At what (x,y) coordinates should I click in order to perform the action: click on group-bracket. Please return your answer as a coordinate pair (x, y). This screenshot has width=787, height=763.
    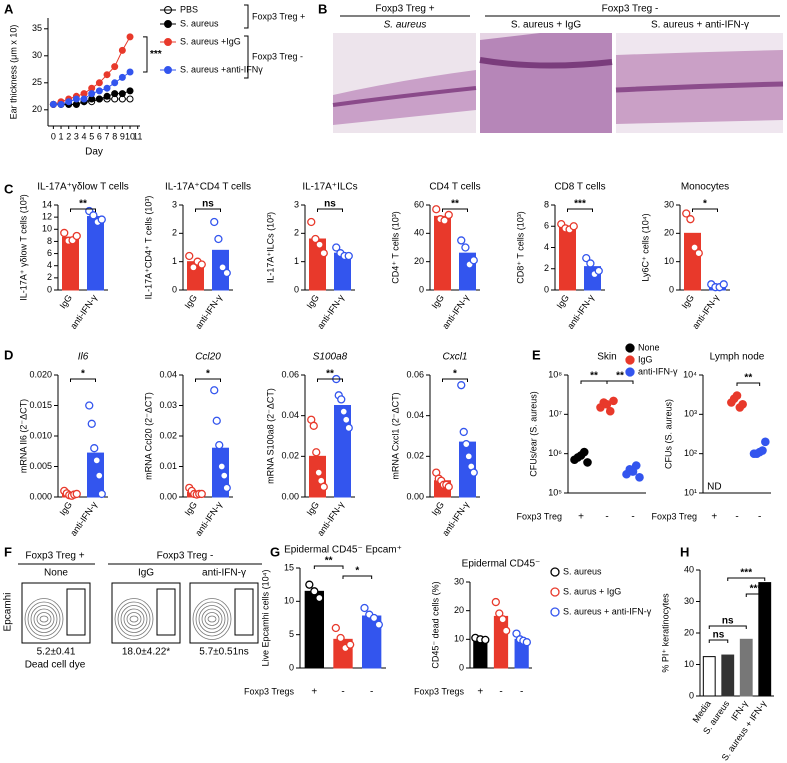
    Looking at the image, I should click on (246, 16).